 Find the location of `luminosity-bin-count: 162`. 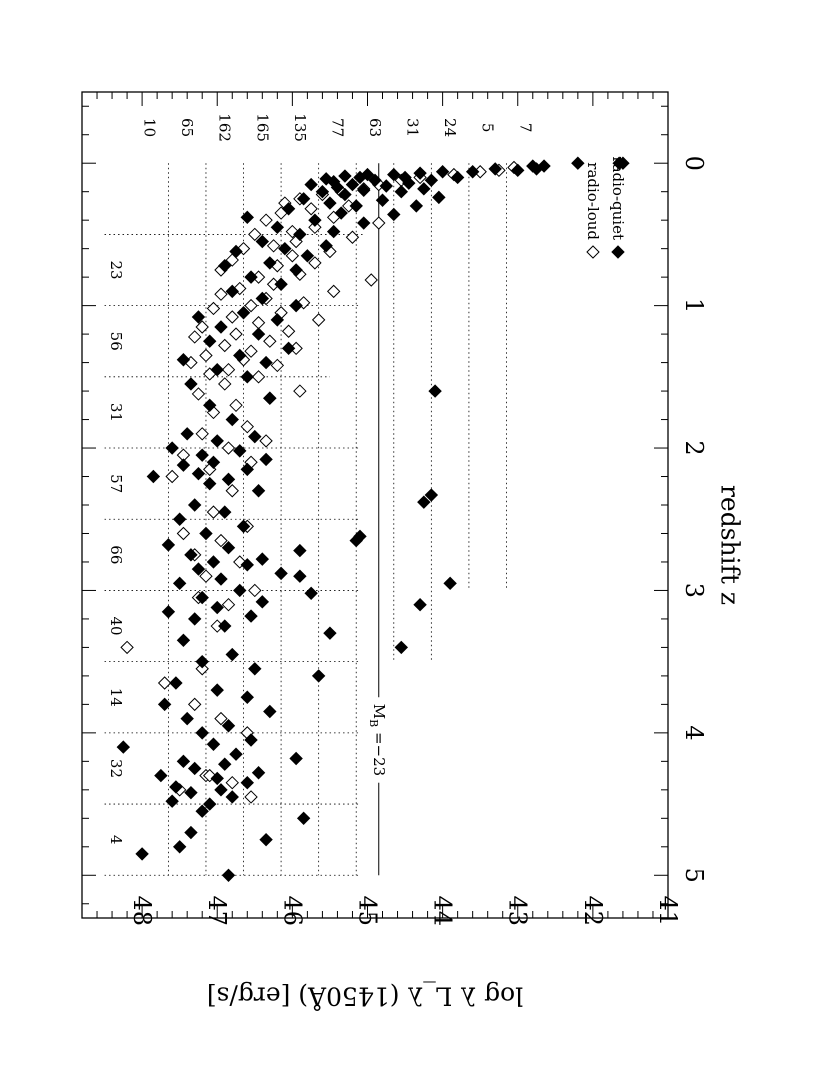

luminosity-bin-count: 162 is located at coordinates (225, 127).